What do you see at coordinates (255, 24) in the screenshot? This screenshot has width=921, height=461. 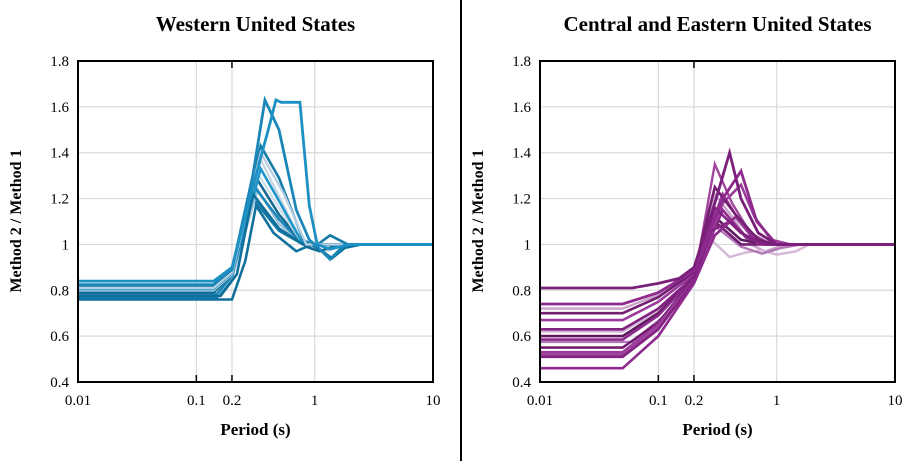 I see `chart-title-western: Western United States` at bounding box center [255, 24].